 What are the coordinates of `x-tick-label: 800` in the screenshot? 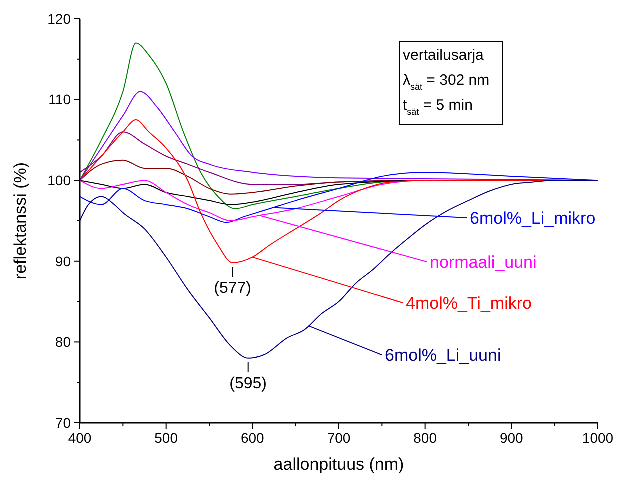 It's located at (426, 438).